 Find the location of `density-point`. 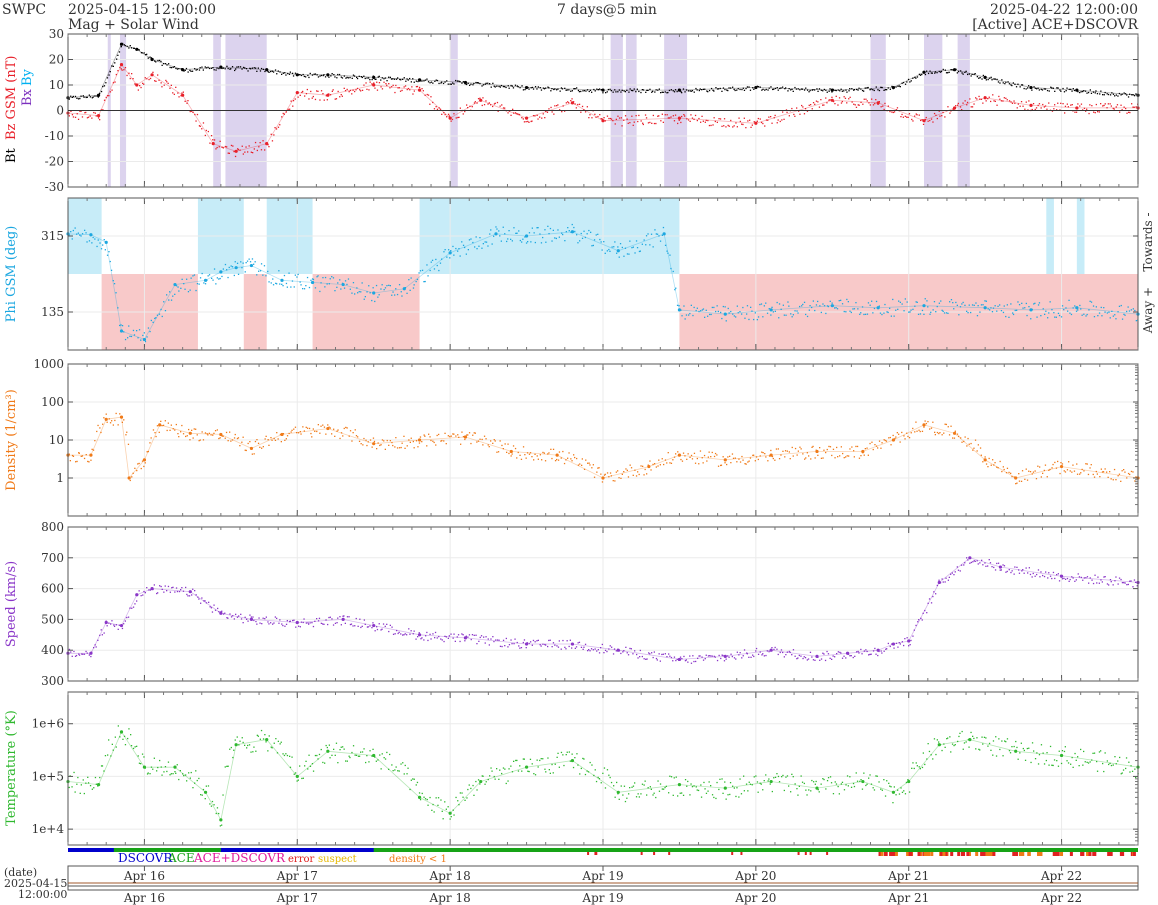

density-point is located at coordinates (1016, 478).